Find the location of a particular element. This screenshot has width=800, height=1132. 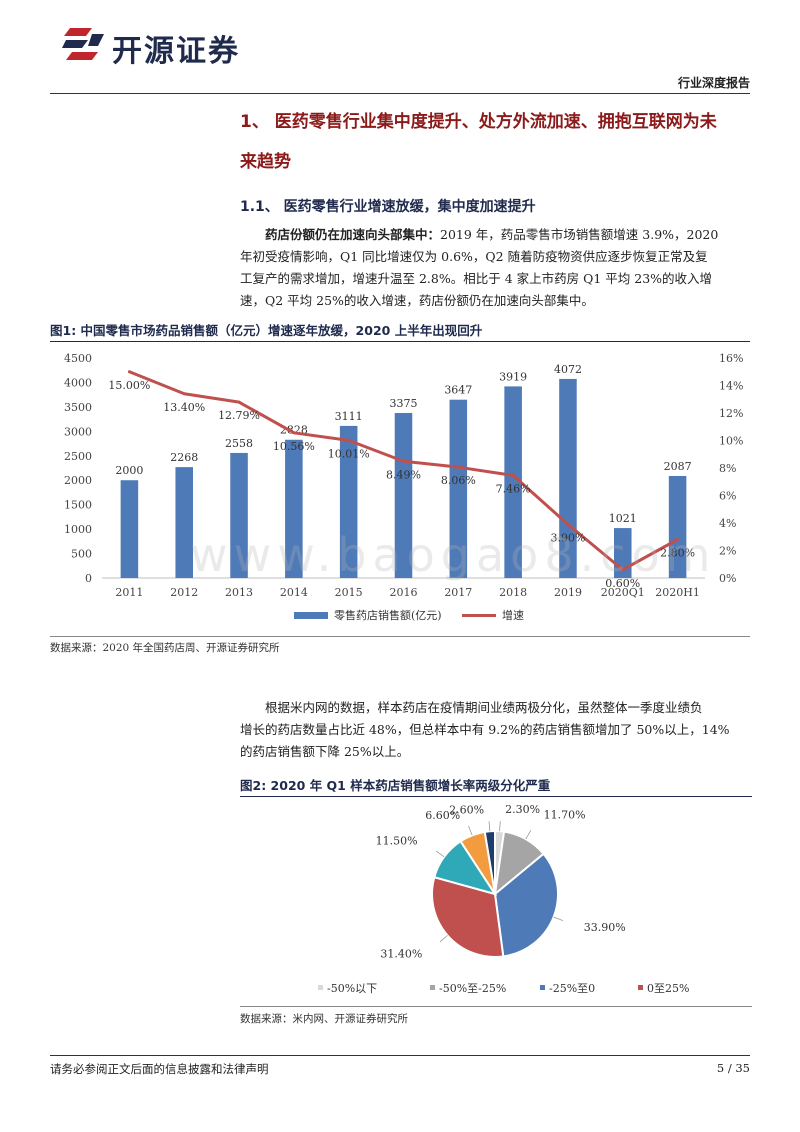

pie-legend-label: -25%至0 is located at coordinates (572, 988).